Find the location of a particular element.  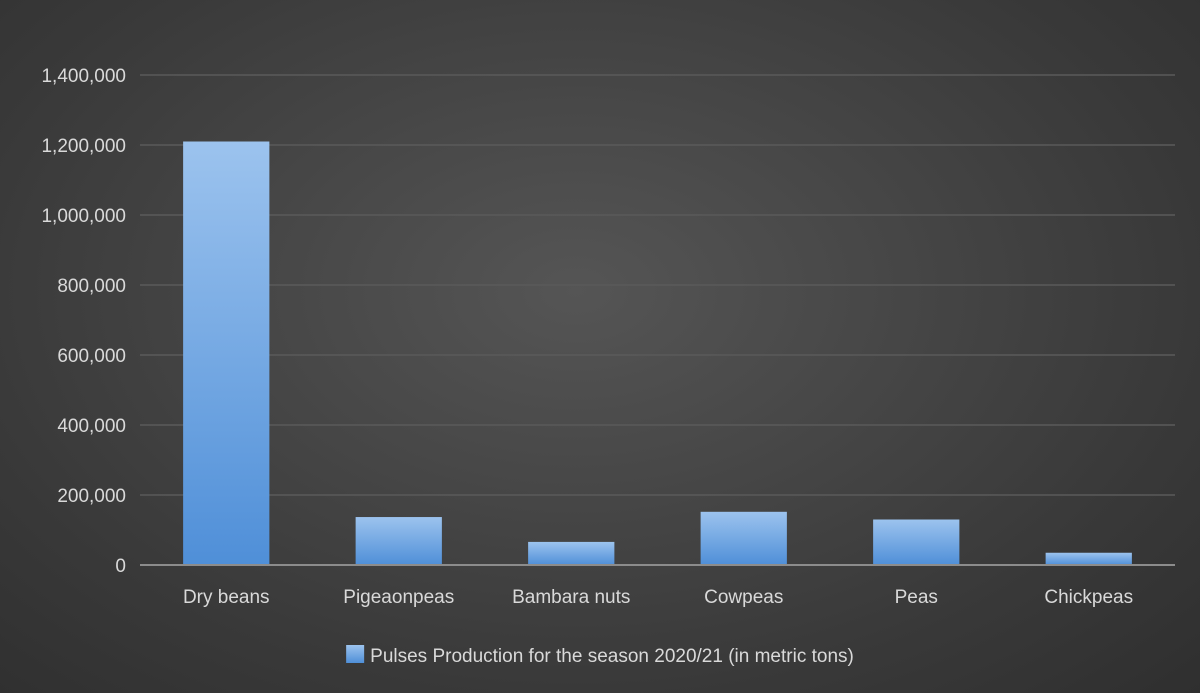

y-tick-label: 600,000 is located at coordinates (91, 356).